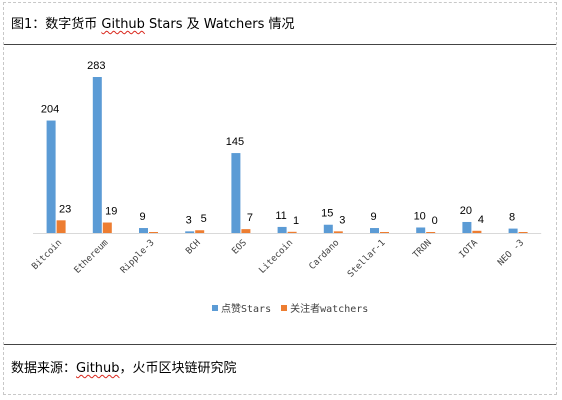 The width and height of the screenshot is (562, 400). I want to click on figure-title: 图1：数字货币 Github Stars 及 Watchers 情况, so click(152, 22).